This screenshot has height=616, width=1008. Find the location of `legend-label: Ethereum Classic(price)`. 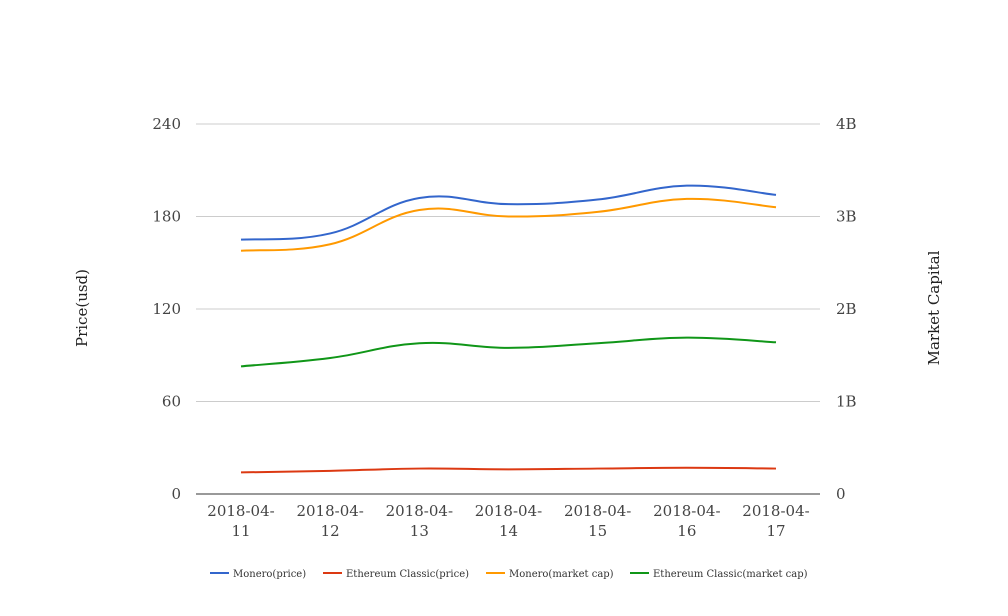

legend-label: Ethereum Classic(price) is located at coordinates (407, 574).